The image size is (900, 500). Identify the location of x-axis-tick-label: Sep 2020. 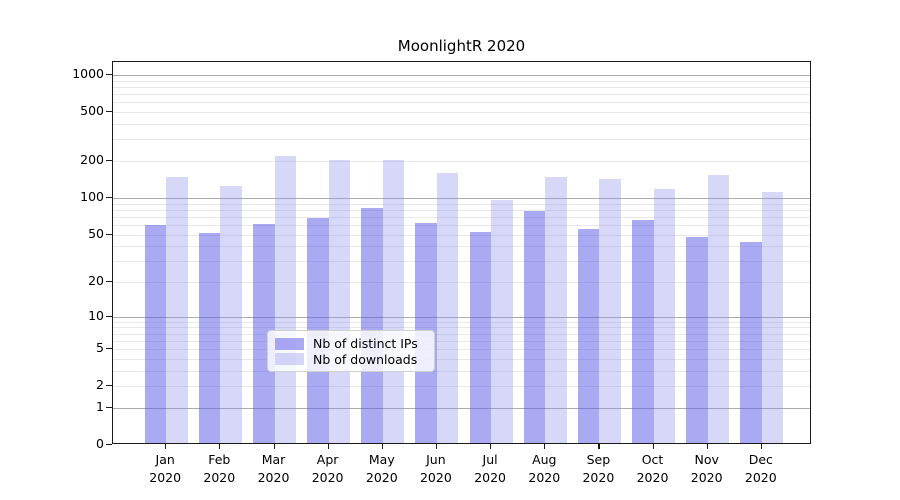
(598, 468).